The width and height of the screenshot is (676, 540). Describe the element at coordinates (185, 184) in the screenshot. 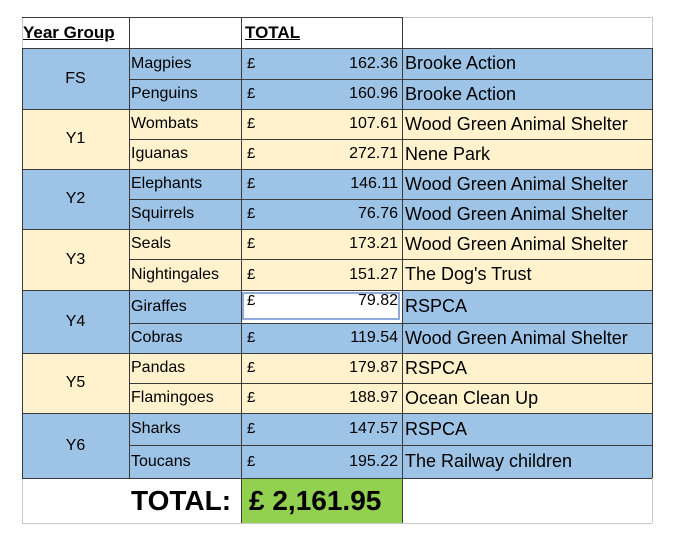

I see `class-name-cell: Elephants` at that location.